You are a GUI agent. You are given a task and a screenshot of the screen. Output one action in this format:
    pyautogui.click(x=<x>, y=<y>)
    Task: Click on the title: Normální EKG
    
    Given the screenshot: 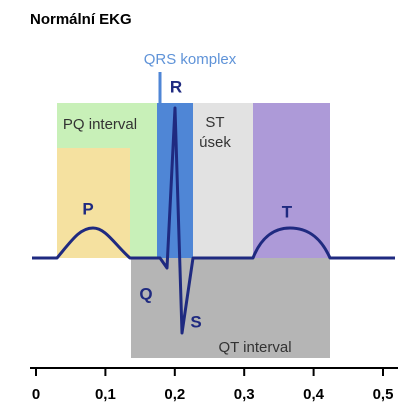 What is the action you would take?
    pyautogui.click(x=81, y=19)
    